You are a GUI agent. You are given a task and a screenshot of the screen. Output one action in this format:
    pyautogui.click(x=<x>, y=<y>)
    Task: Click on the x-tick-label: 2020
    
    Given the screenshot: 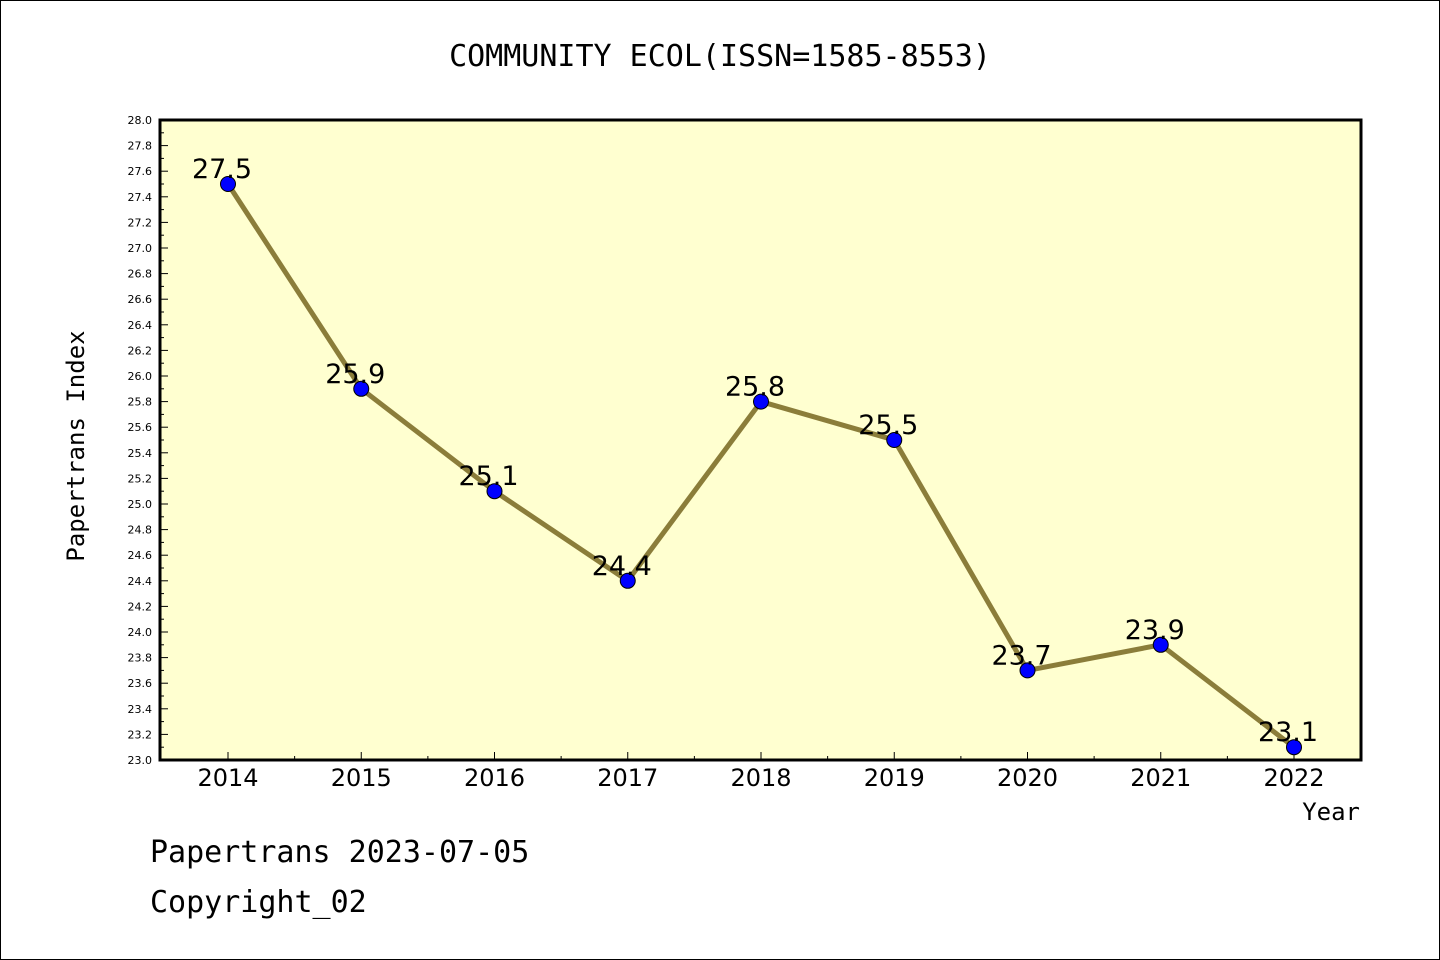 What is the action you would take?
    pyautogui.click(x=1027, y=778)
    